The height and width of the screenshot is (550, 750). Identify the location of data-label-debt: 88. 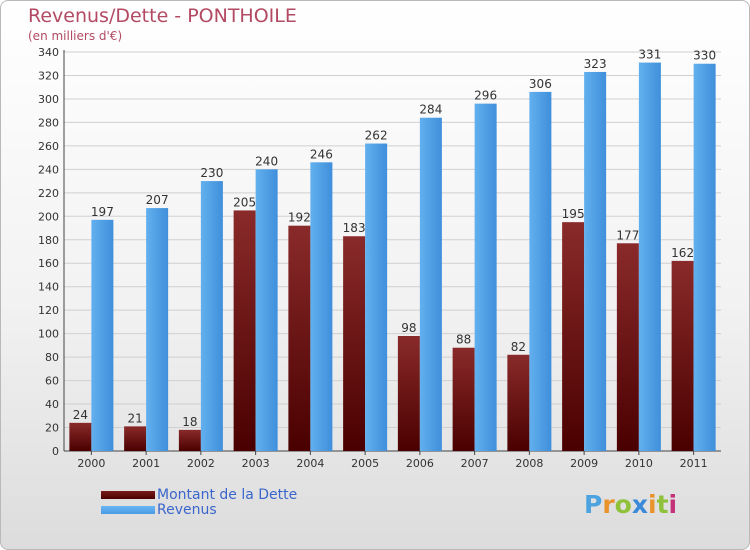
(463, 340).